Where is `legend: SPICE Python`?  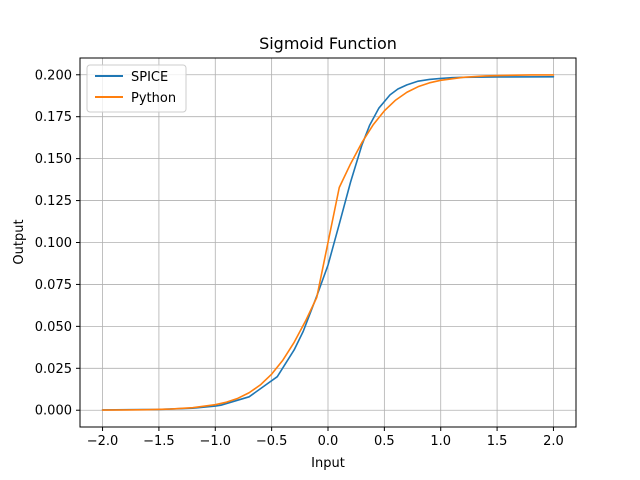 legend: SPICE Python is located at coordinates (136, 88).